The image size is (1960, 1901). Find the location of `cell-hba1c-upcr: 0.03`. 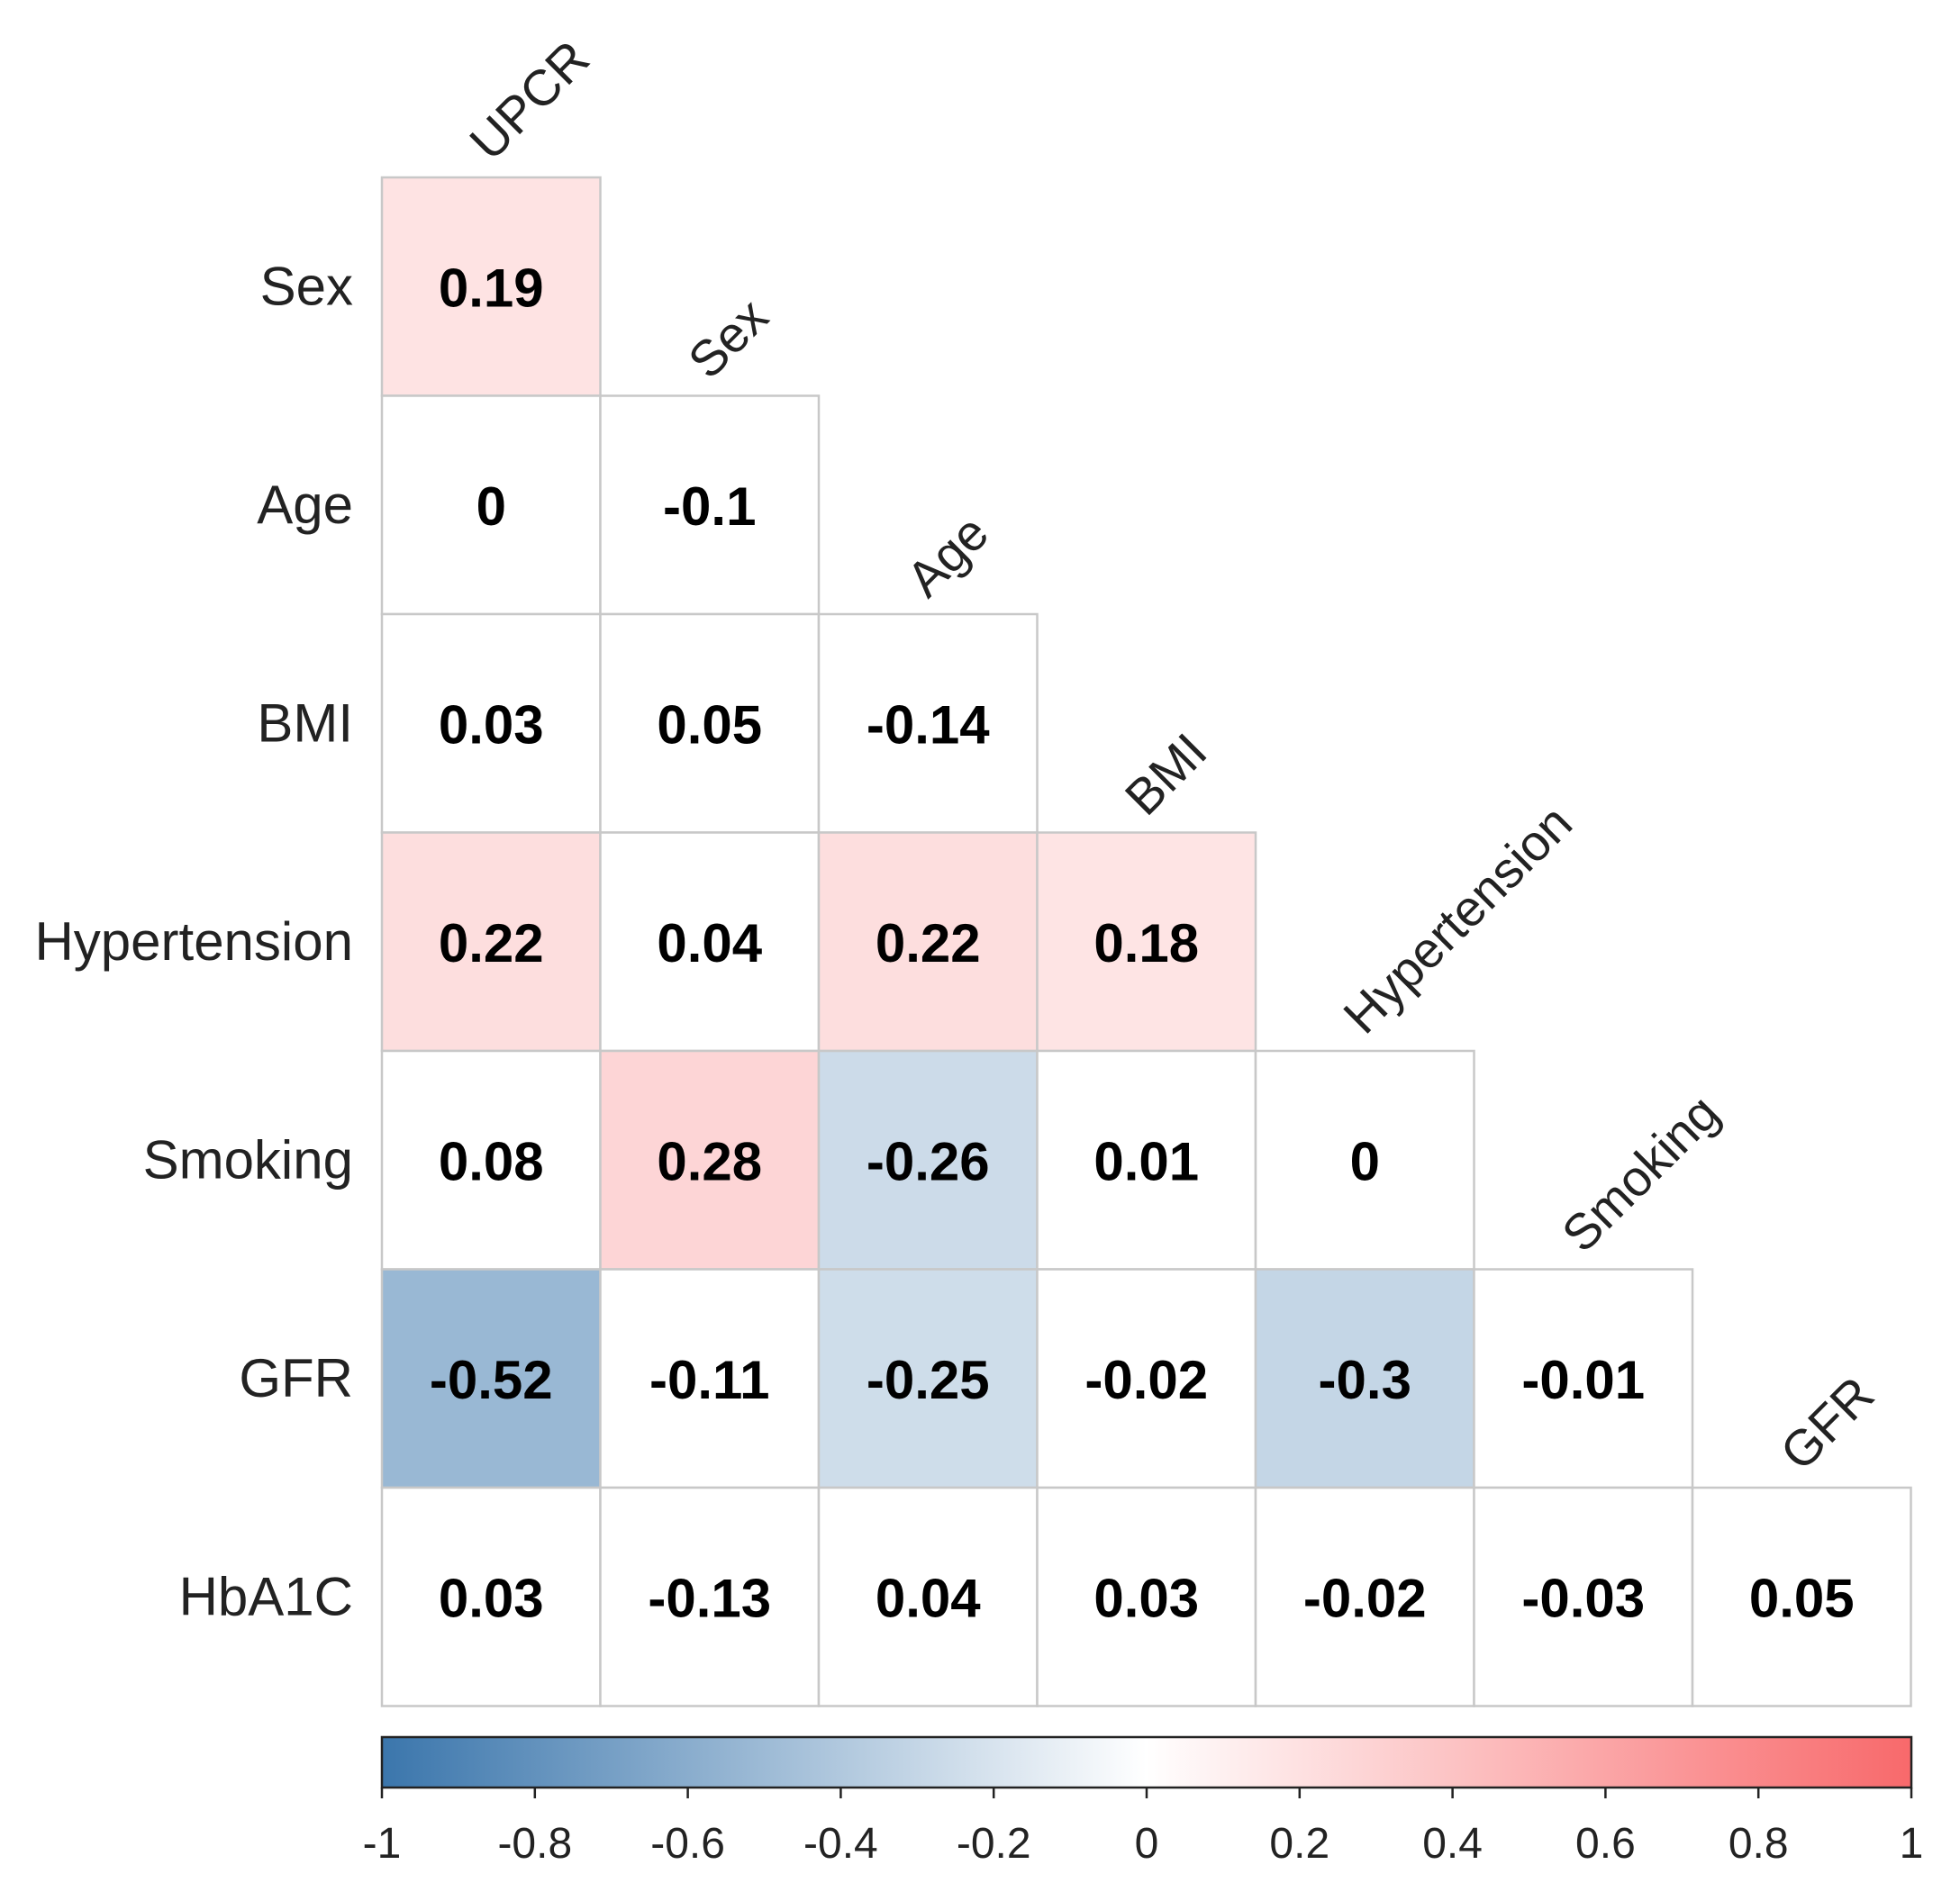

cell-hba1c-upcr: 0.03 is located at coordinates (491, 1596).